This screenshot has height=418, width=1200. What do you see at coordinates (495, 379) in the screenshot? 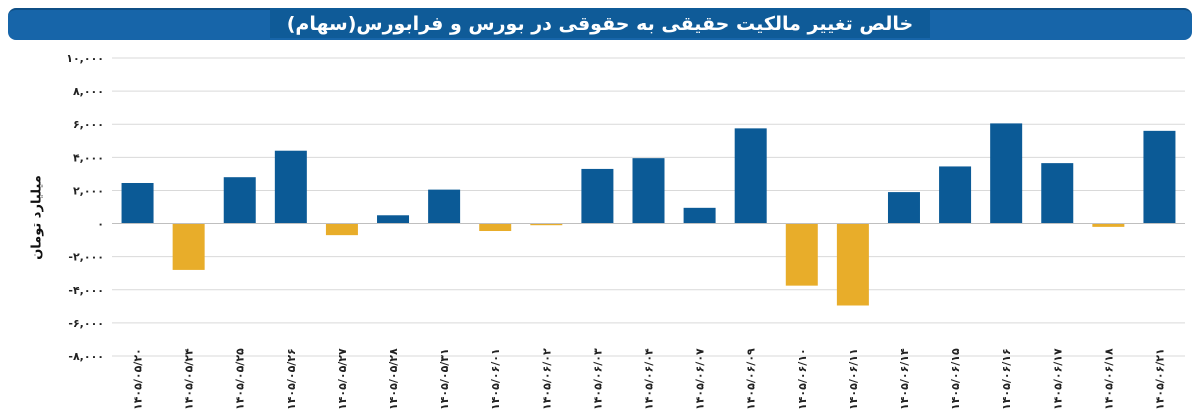
I see `x-tick-label: ۱۴۰۵/۰۶/۰۱` at bounding box center [495, 379].